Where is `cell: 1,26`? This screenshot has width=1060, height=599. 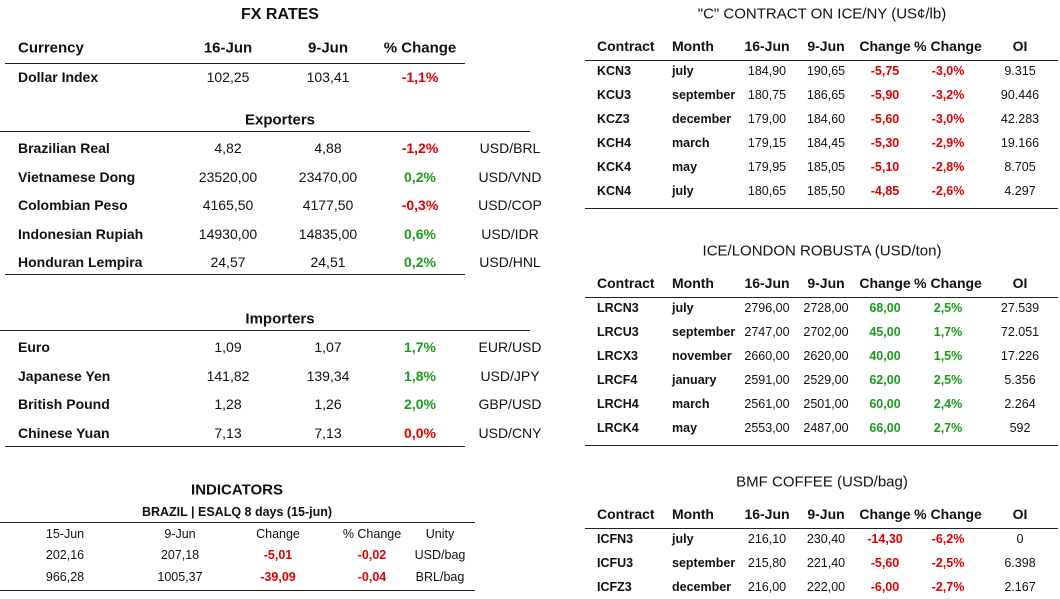
cell: 1,26 is located at coordinates (328, 404).